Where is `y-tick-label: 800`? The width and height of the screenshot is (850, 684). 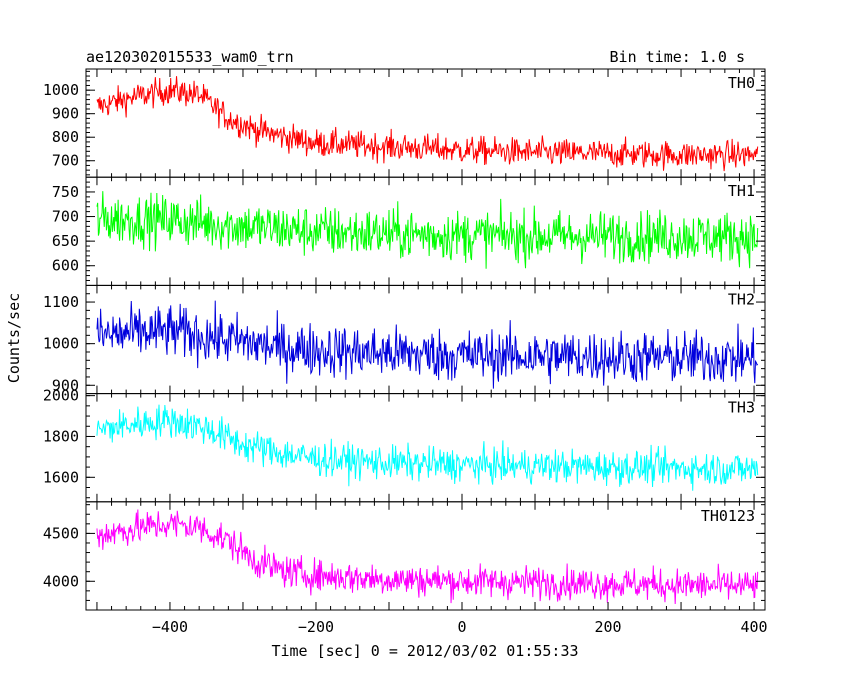
y-tick-label: 800 is located at coordinates (65, 137).